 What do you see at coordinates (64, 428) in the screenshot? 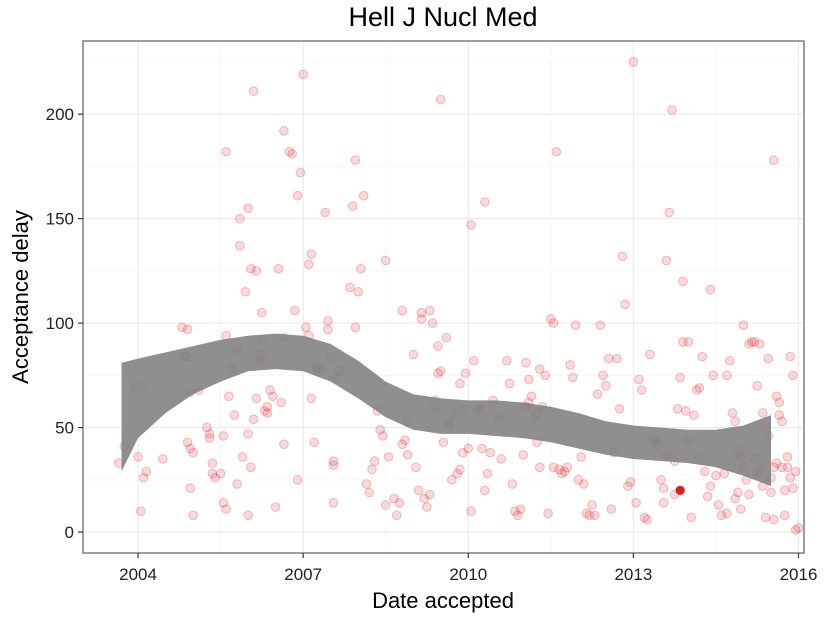
I see `y-tick-label: 50` at bounding box center [64, 428].